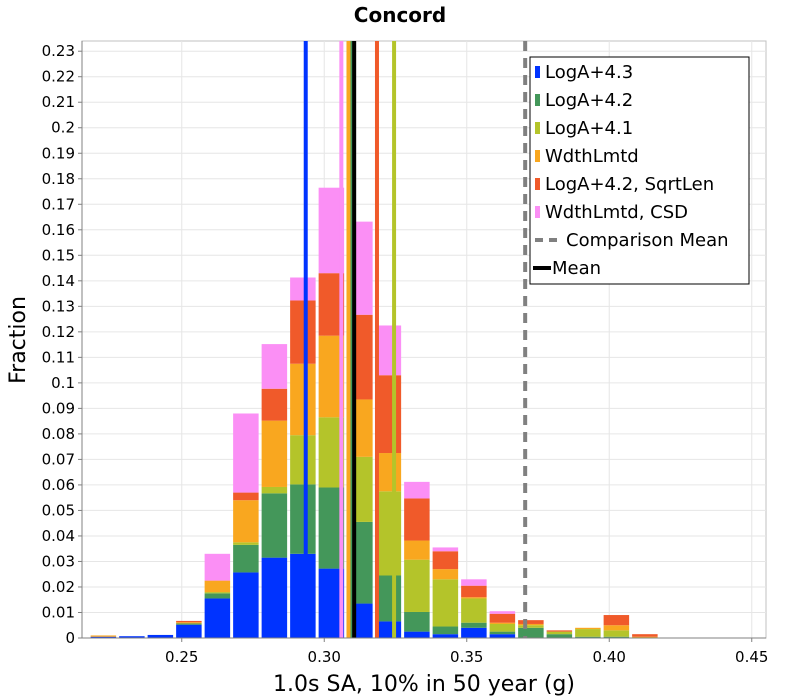 Image resolution: width=800 pixels, height=700 pixels. What do you see at coordinates (70, 638) in the screenshot?
I see `y-tick-label: 0` at bounding box center [70, 638].